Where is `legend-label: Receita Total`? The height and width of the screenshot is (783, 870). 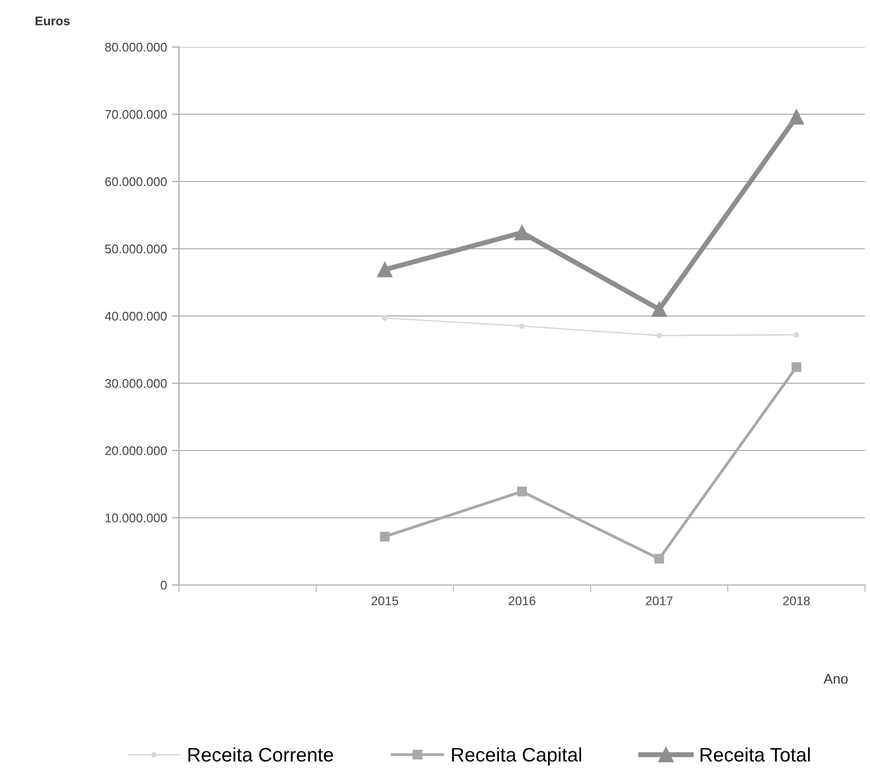
legend-label: Receita Total is located at coordinates (755, 754).